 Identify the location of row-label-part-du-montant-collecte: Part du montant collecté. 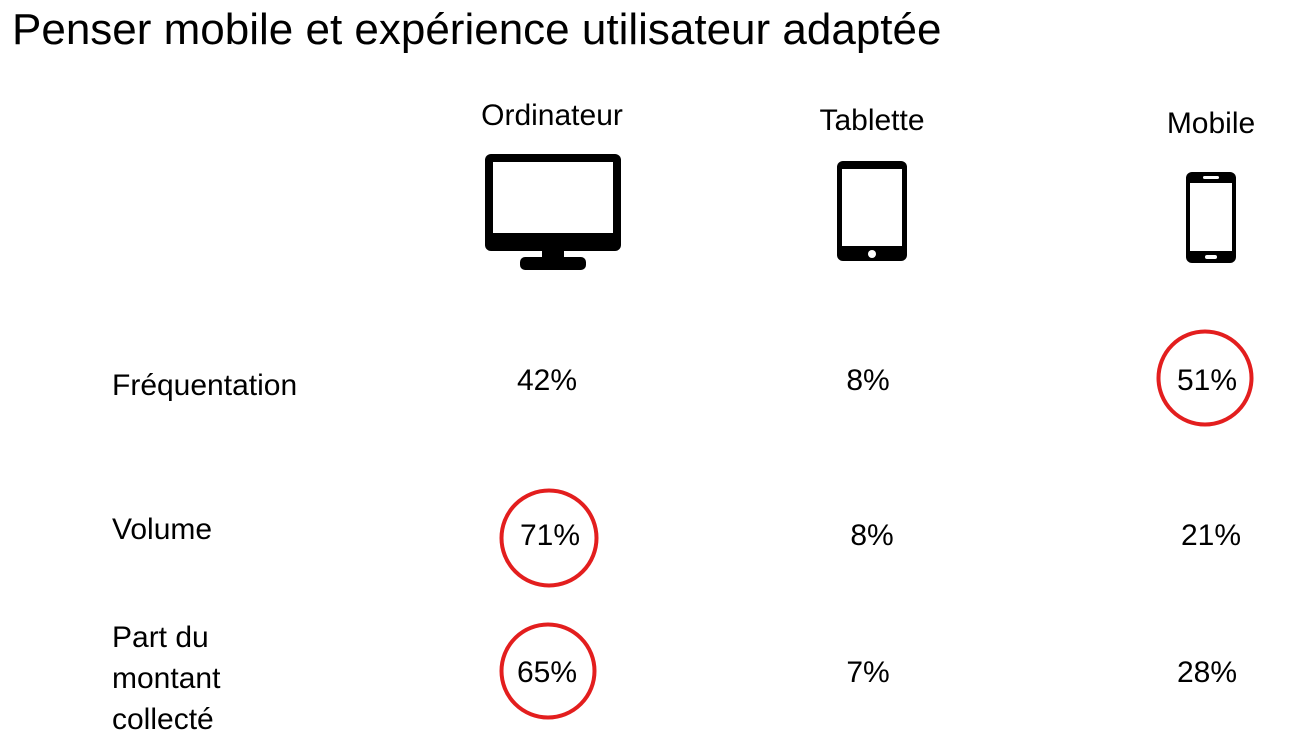
(166, 678).